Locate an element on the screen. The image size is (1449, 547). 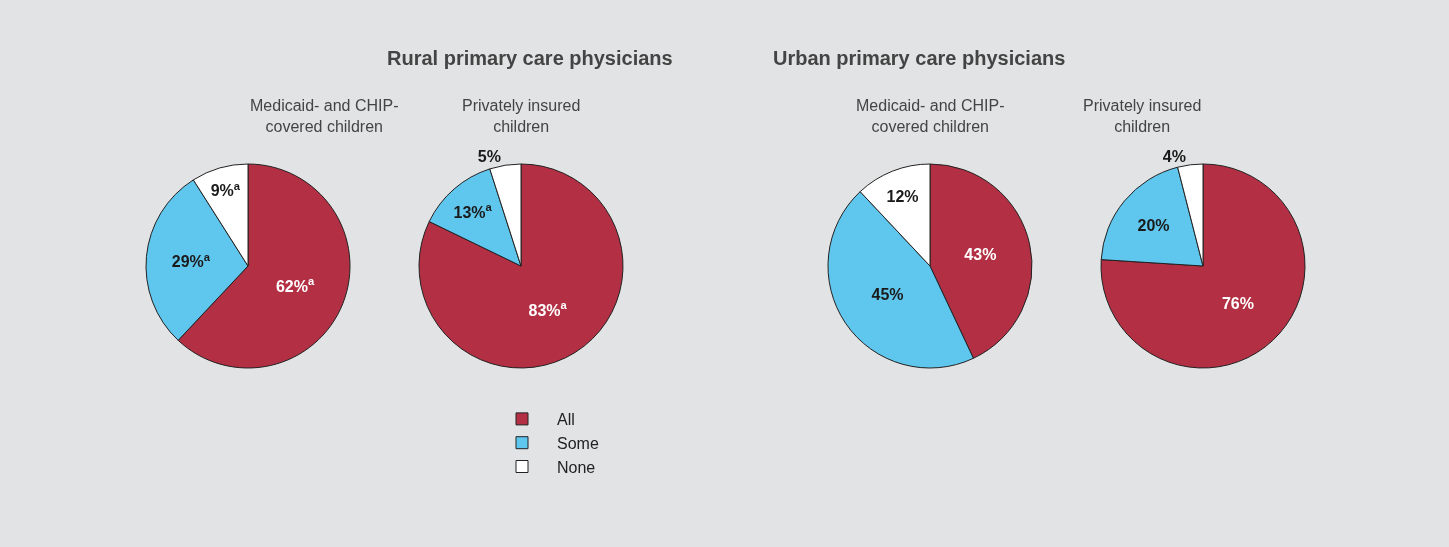
data-label: 12% is located at coordinates (902, 197).